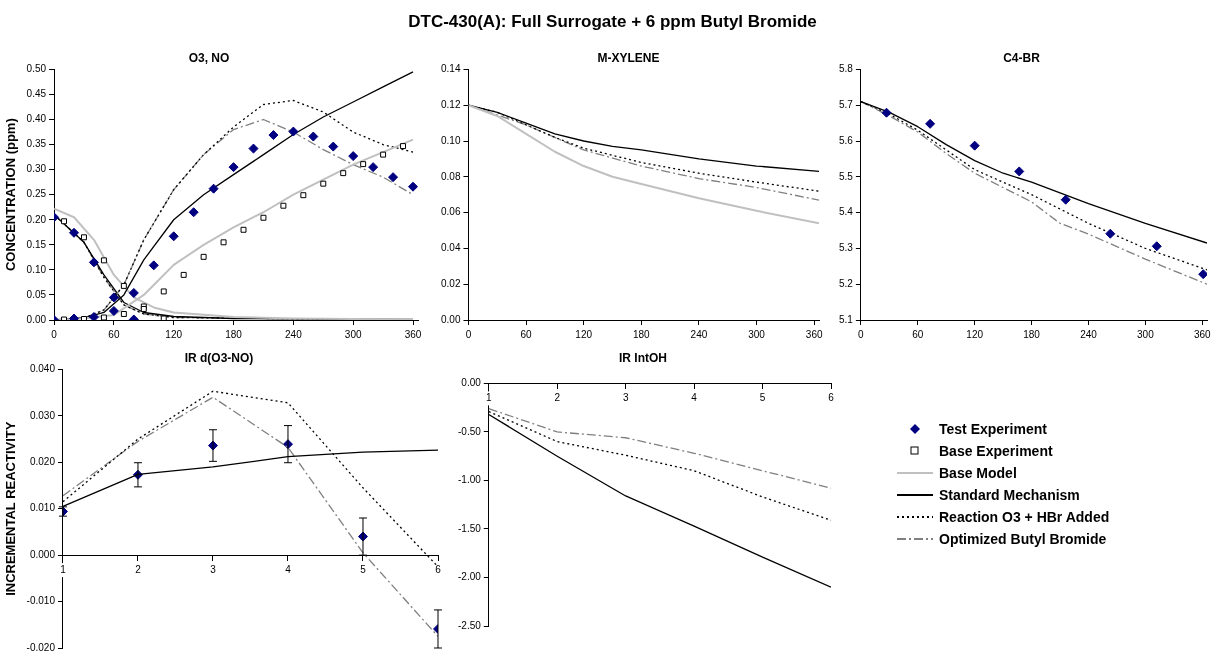 This screenshot has height=660, width=1225. What do you see at coordinates (846, 283) in the screenshot?
I see `y-tick-label: 5.2` at bounding box center [846, 283].